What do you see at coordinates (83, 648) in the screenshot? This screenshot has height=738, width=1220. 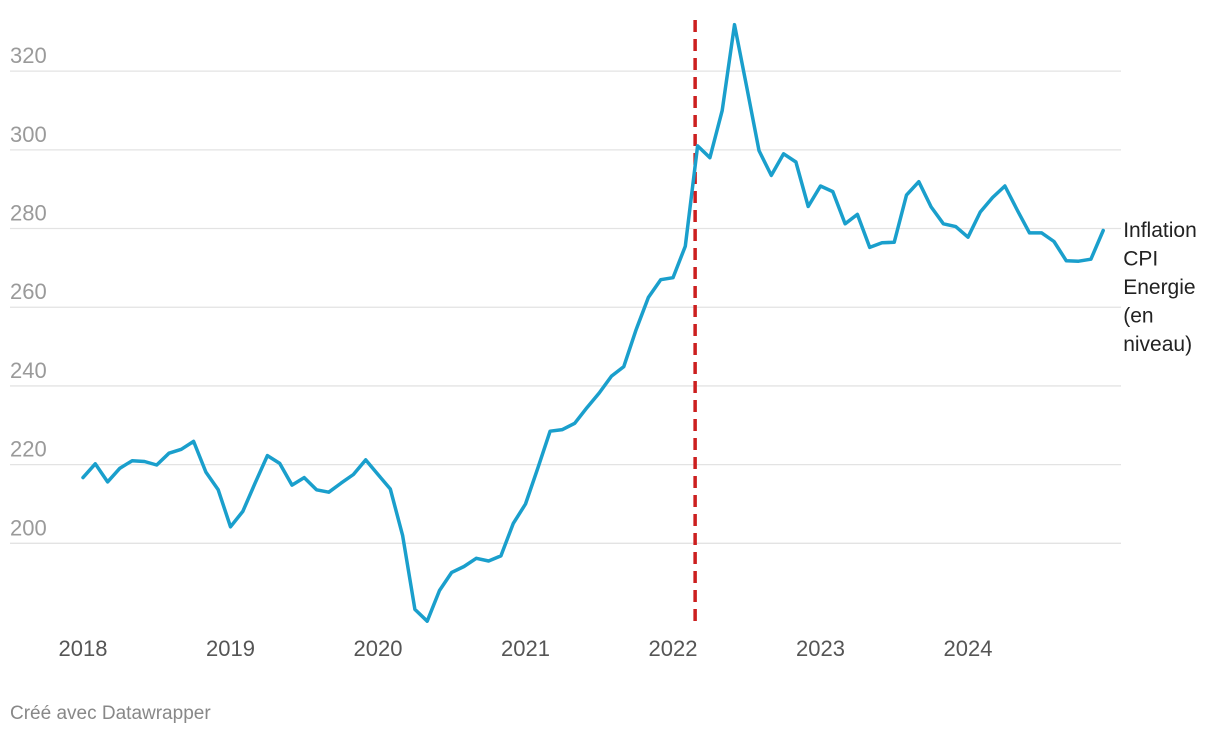 I see `x-tick-label-2018: 2018` at bounding box center [83, 648].